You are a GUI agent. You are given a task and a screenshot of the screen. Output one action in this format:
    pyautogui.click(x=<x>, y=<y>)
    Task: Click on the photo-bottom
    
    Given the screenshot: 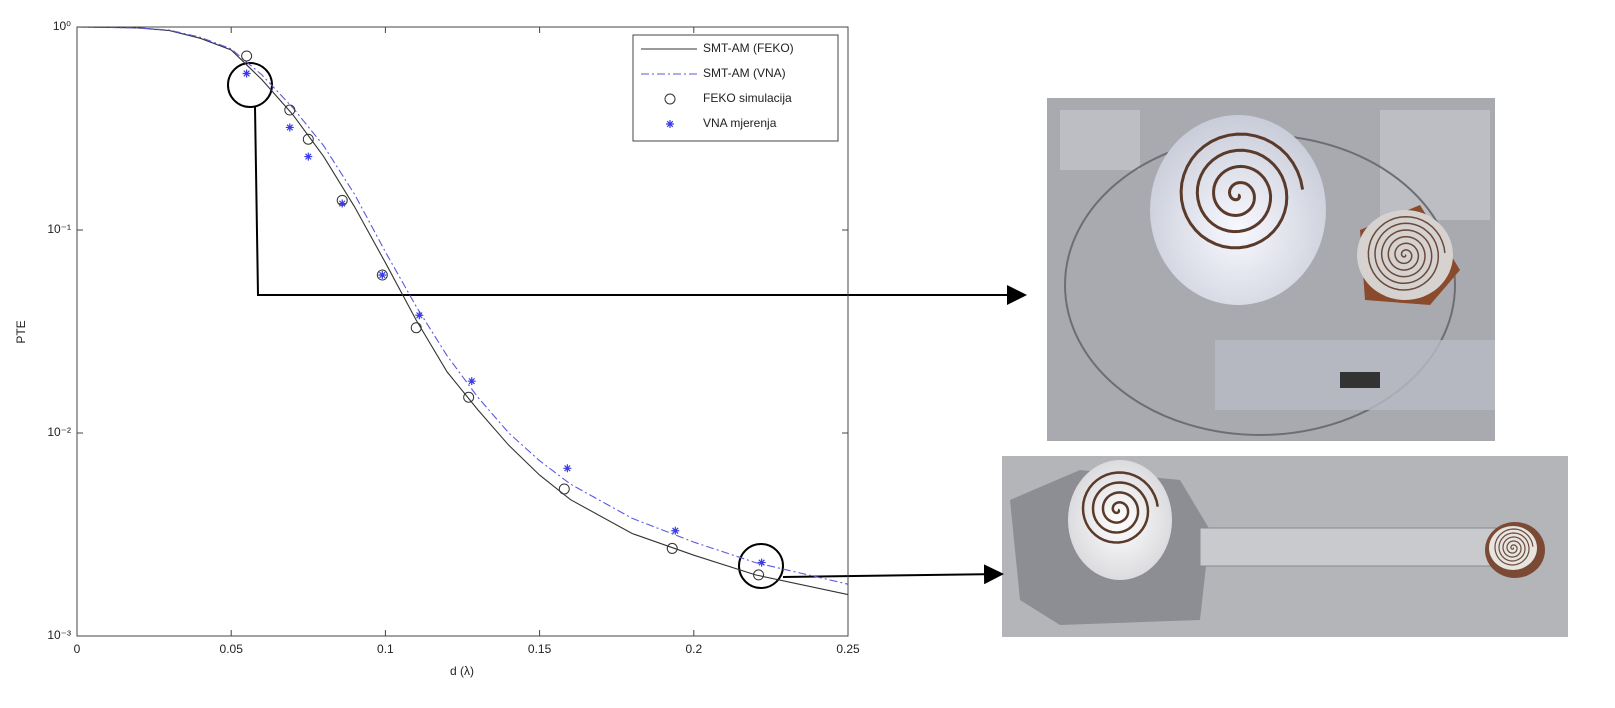 What is the action you would take?
    pyautogui.click(x=1285, y=546)
    